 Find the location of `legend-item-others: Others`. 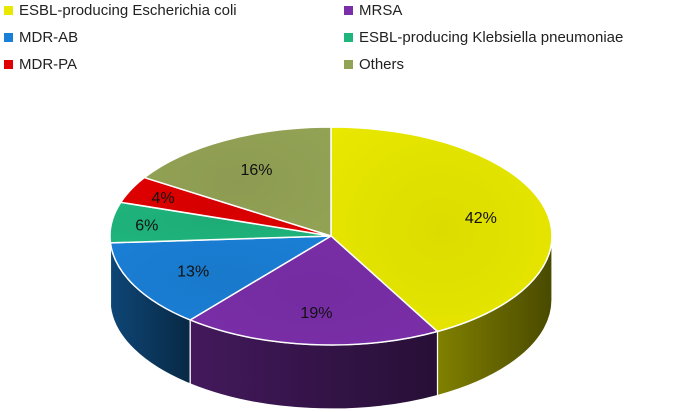

legend-item-others: Others is located at coordinates (374, 64).